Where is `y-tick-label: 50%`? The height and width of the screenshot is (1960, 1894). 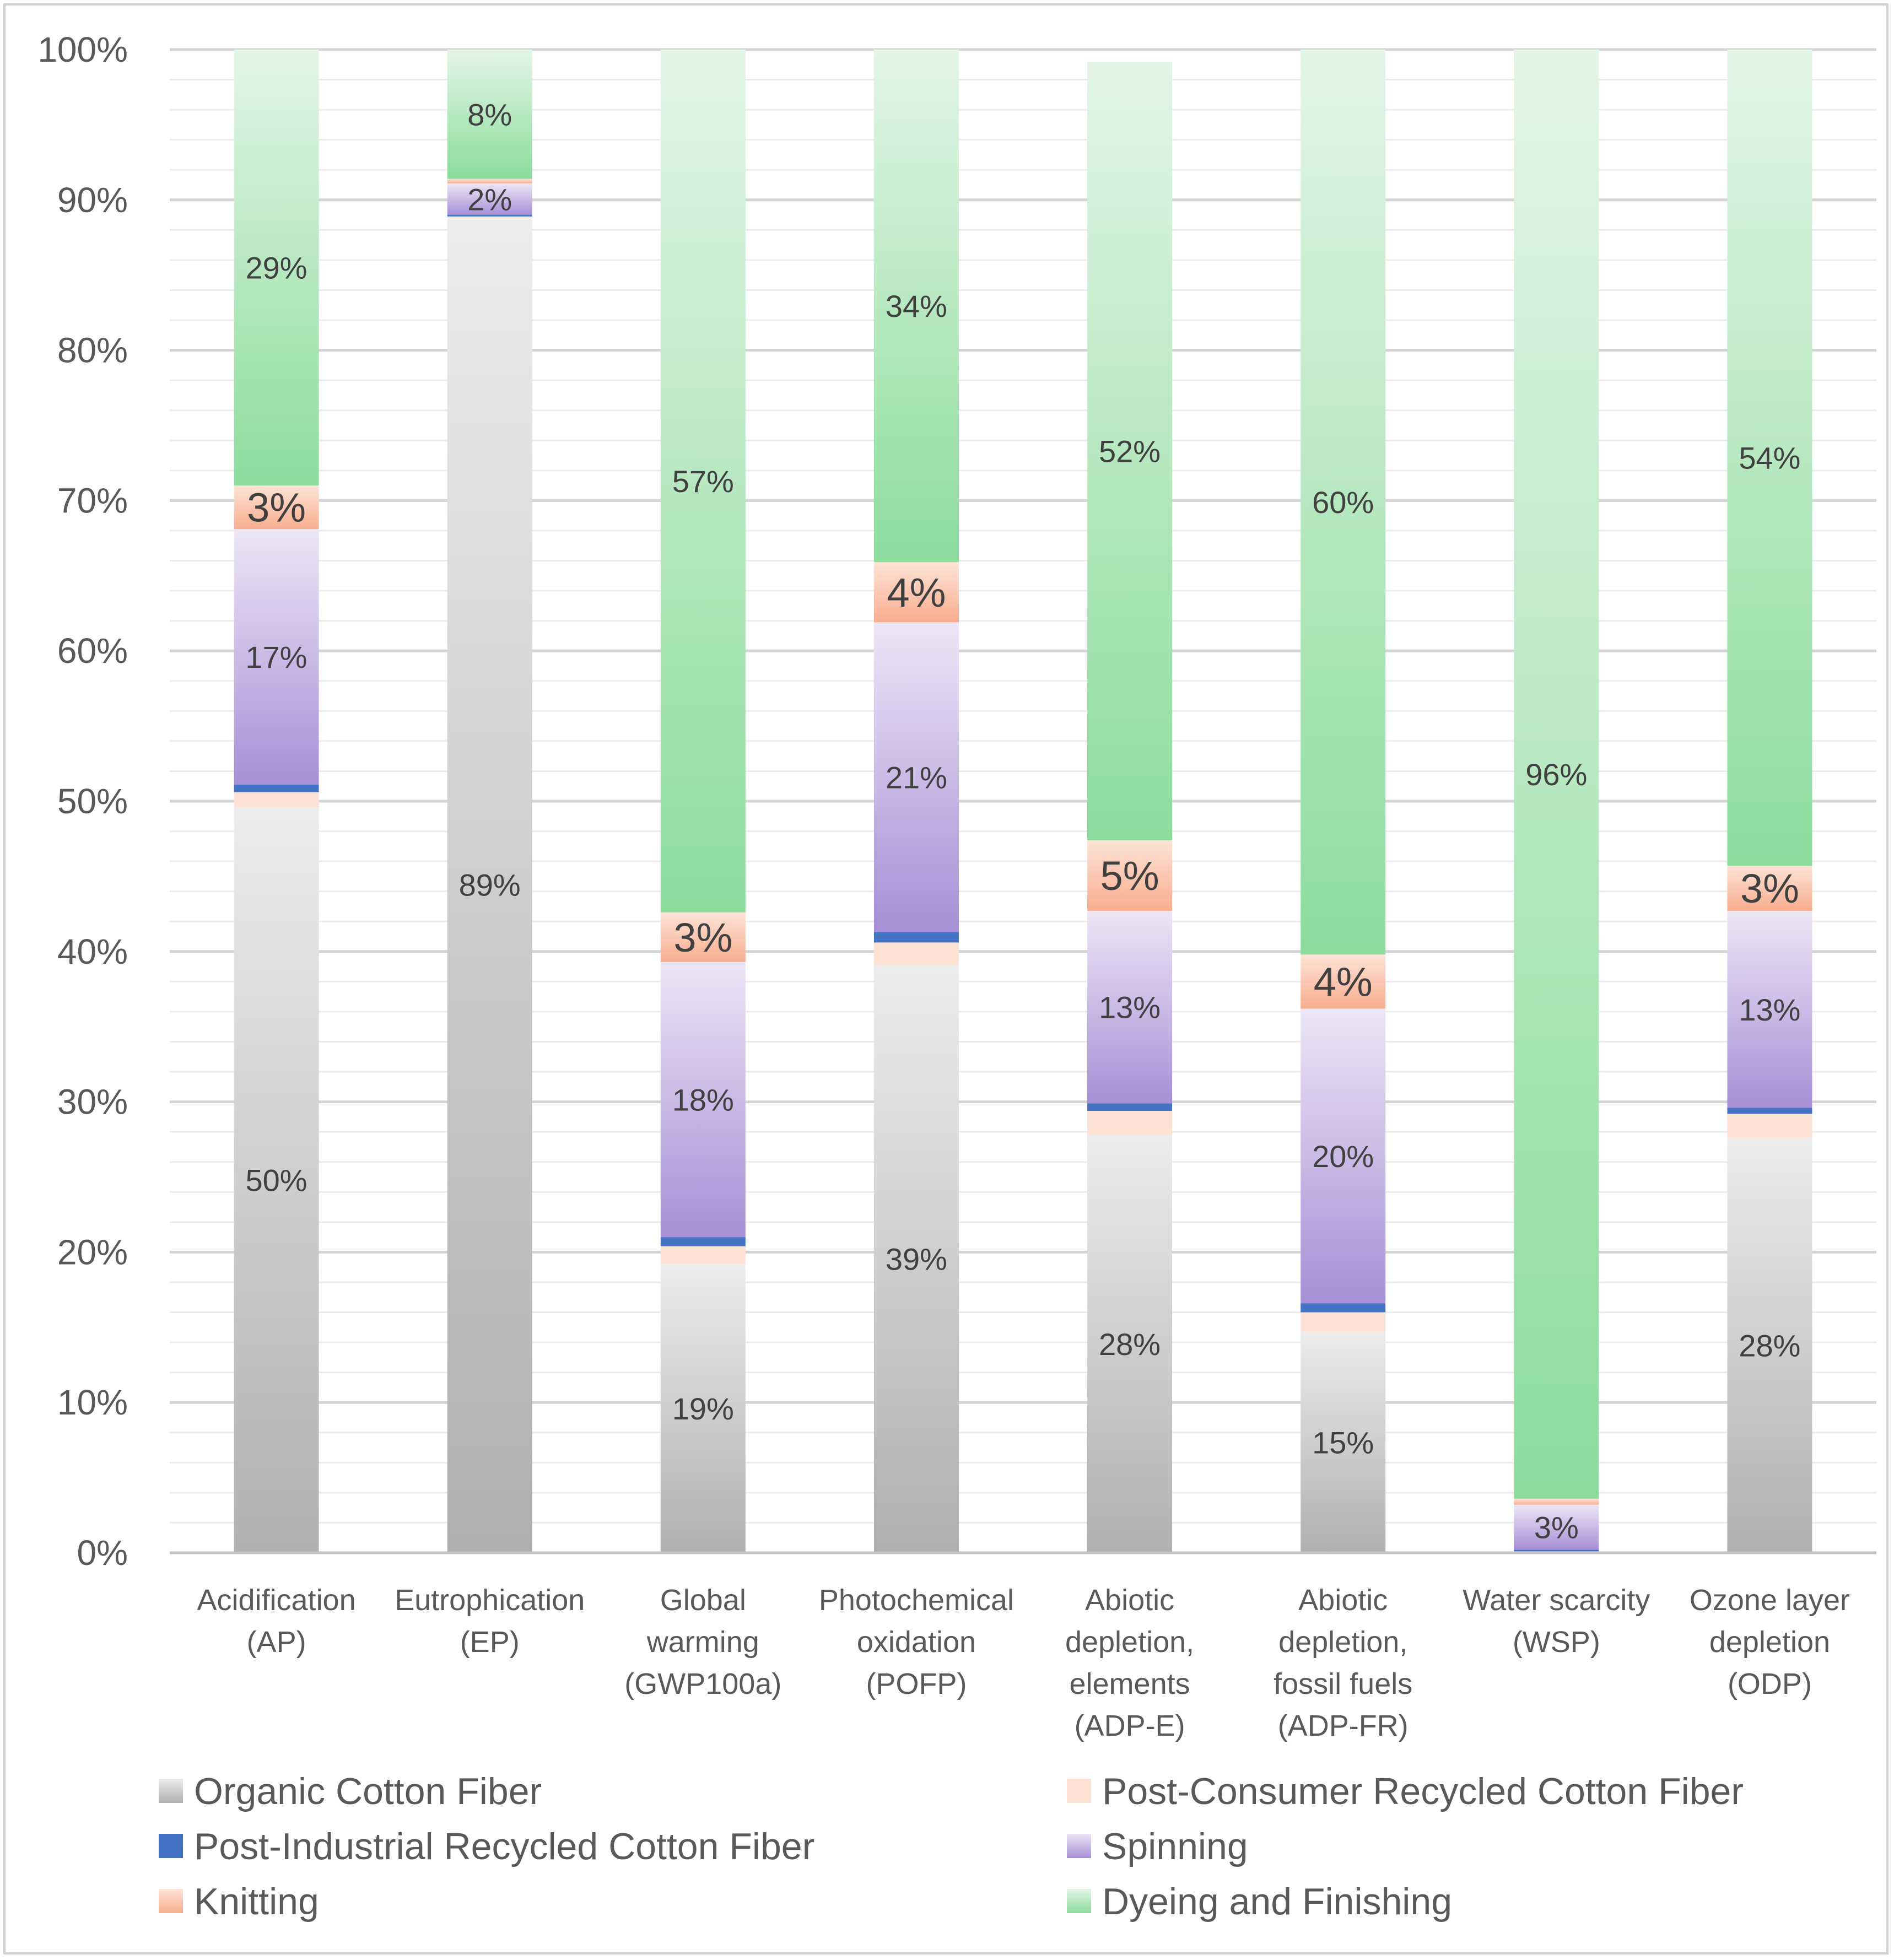
y-tick-label: 50% is located at coordinates (92, 801).